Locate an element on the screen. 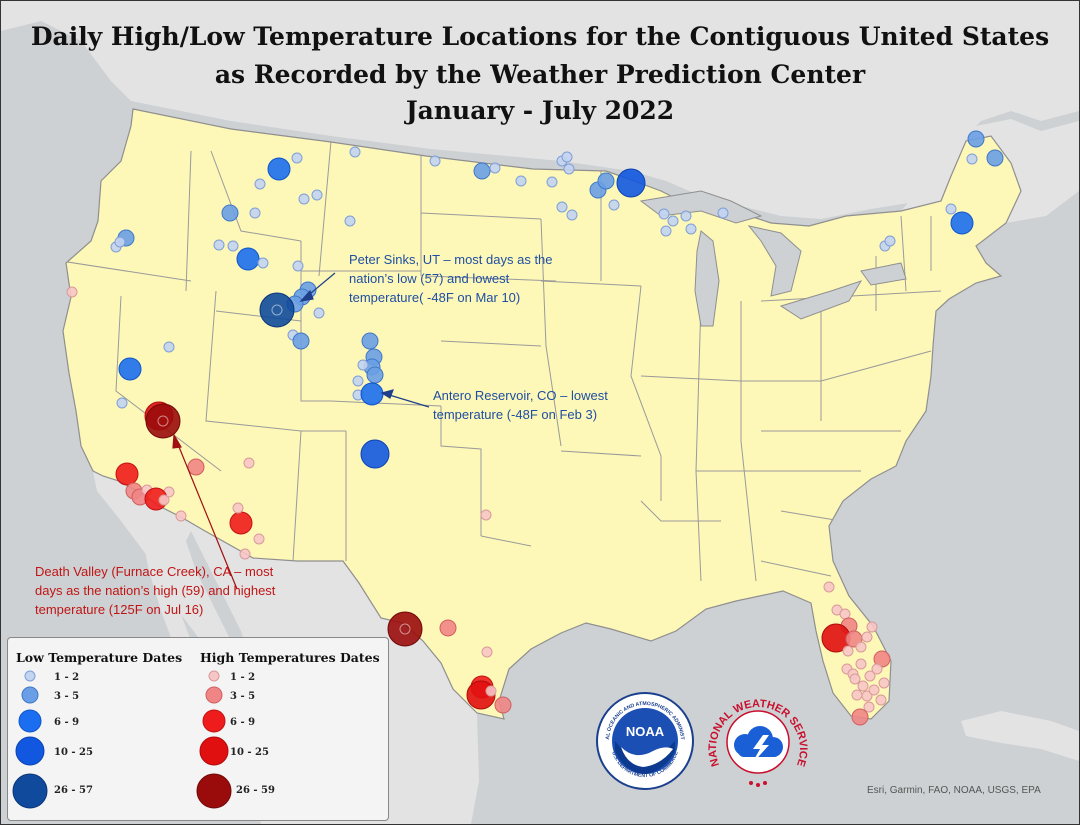  canada-east is located at coordinates (990, 171).